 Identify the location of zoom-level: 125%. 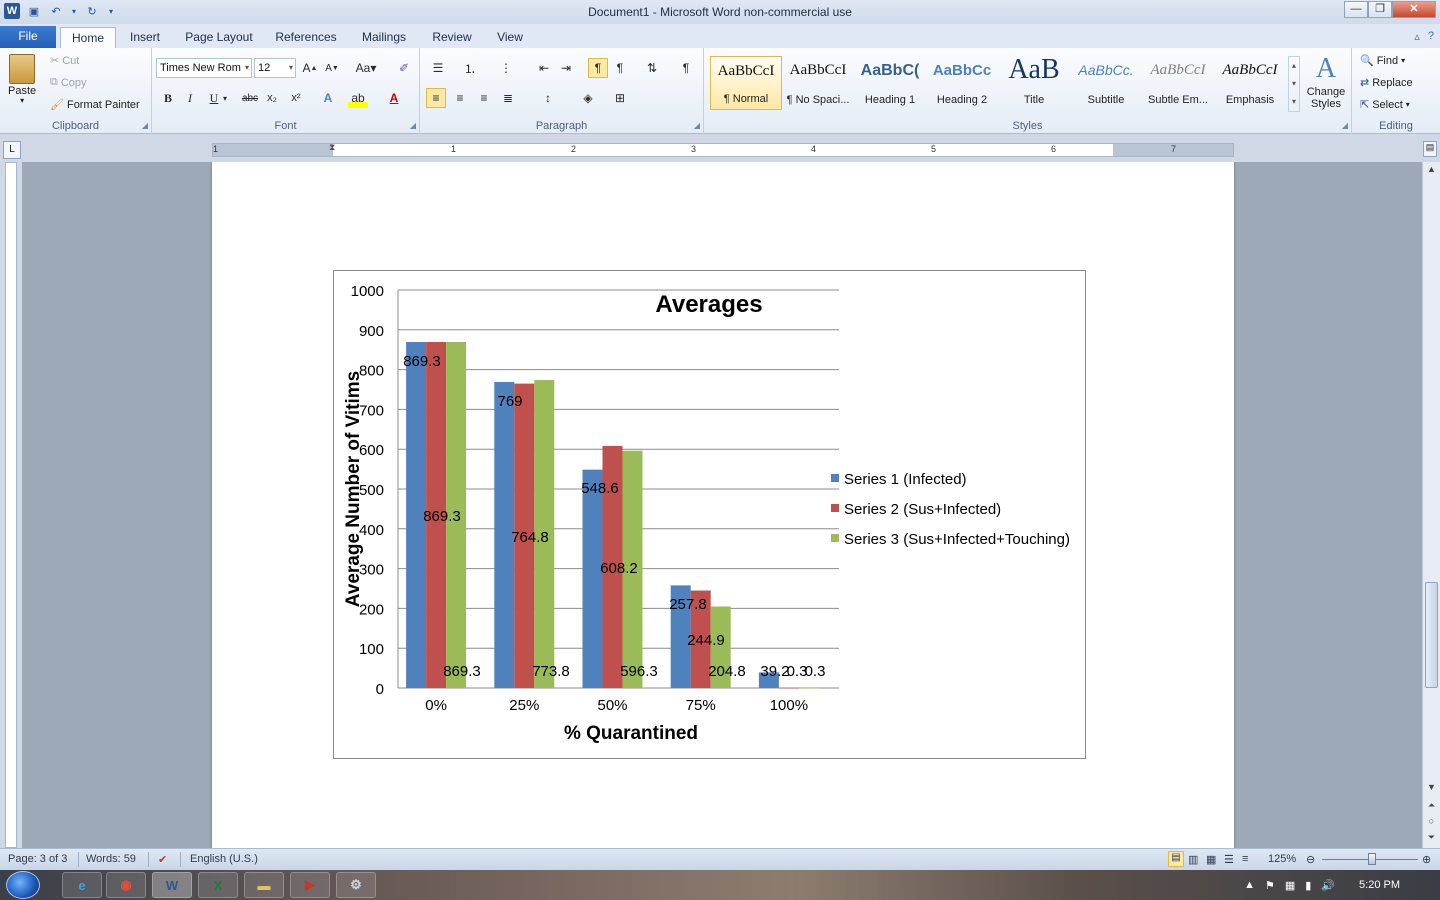
(1282, 859).